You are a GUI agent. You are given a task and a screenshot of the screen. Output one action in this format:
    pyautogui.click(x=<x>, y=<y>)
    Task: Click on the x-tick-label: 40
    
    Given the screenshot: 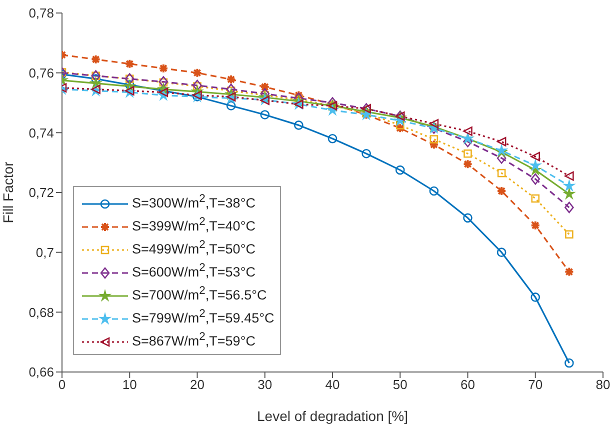 What is the action you would take?
    pyautogui.click(x=332, y=384)
    